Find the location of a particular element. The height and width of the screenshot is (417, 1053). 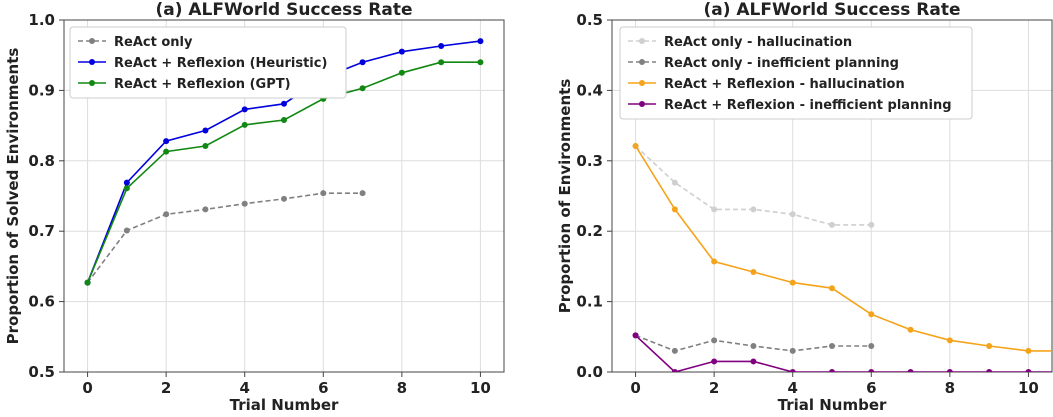

legend-entry: ReAct only is located at coordinates (153, 42).